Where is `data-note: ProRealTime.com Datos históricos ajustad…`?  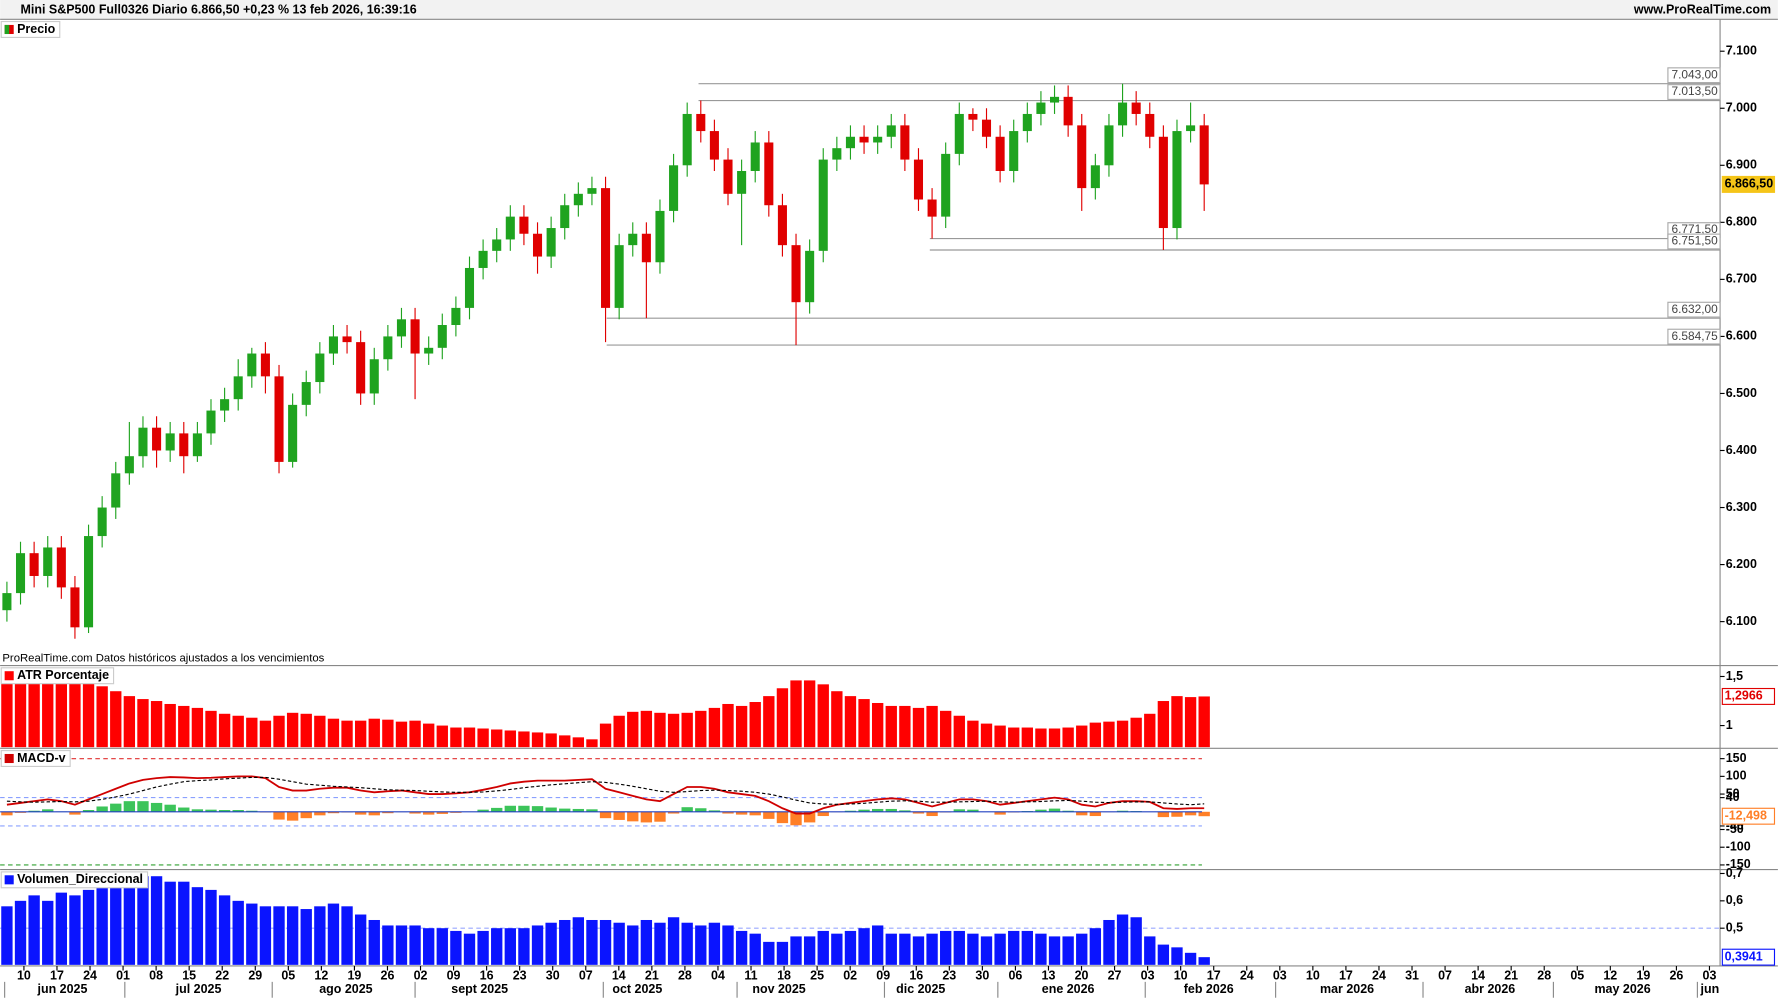 data-note: ProRealTime.com Datos históricos ajustad… is located at coordinates (163, 659).